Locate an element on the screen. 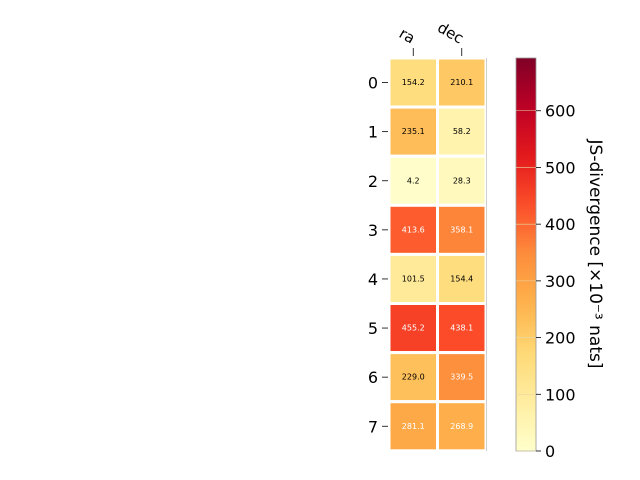  cell-value-label: 4.2 is located at coordinates (413, 180).